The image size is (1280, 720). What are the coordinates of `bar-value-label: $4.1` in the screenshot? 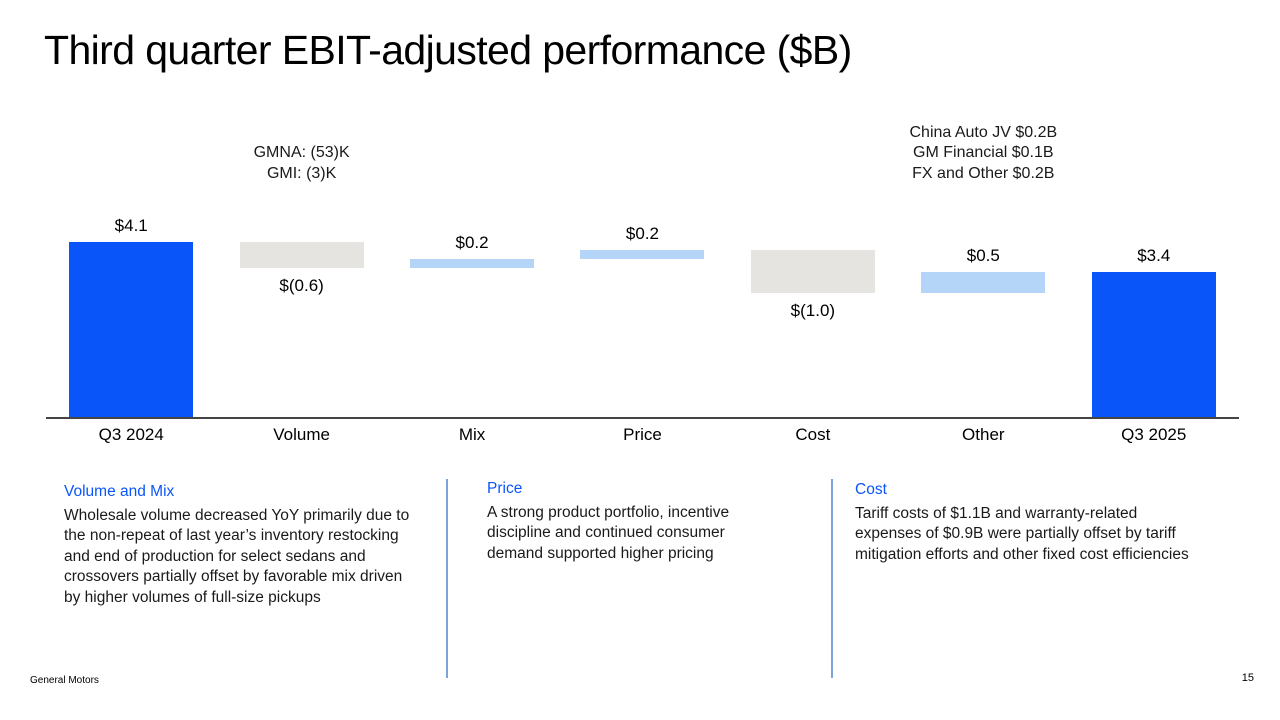 It's located at (131, 225).